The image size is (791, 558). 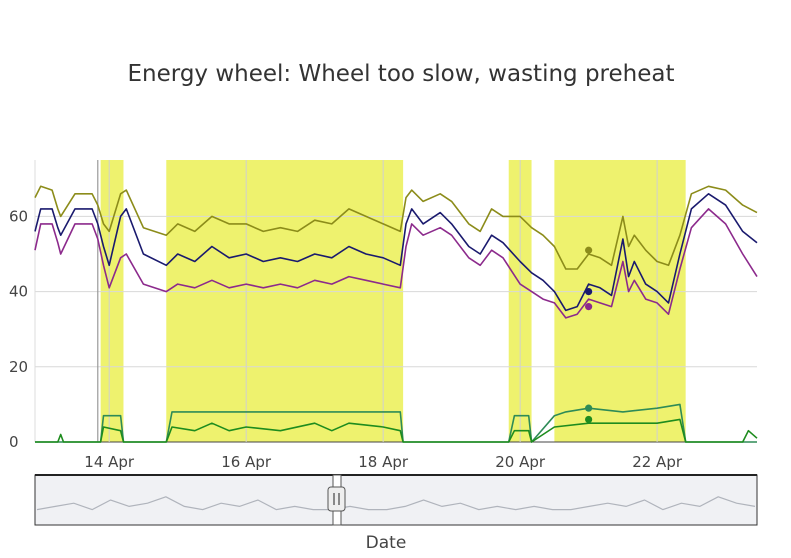 What do you see at coordinates (336, 499) in the screenshot?
I see `range-slider-handle` at bounding box center [336, 499].